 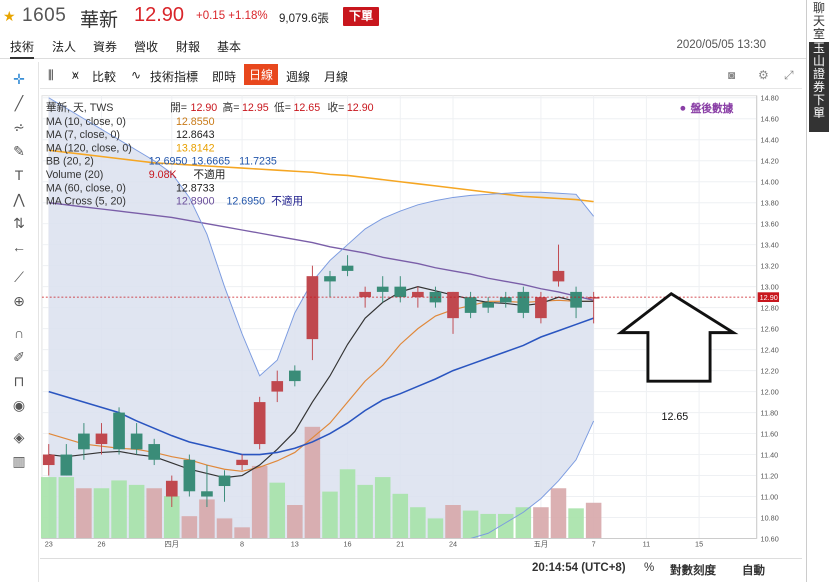 What do you see at coordinates (19, 461) in the screenshot?
I see `trash-icon: ▥` at bounding box center [19, 461].